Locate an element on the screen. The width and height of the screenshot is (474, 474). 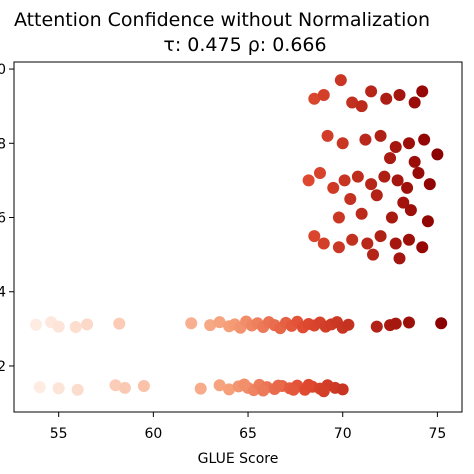
y-tick-label: 0.2 is located at coordinates (3, 367).